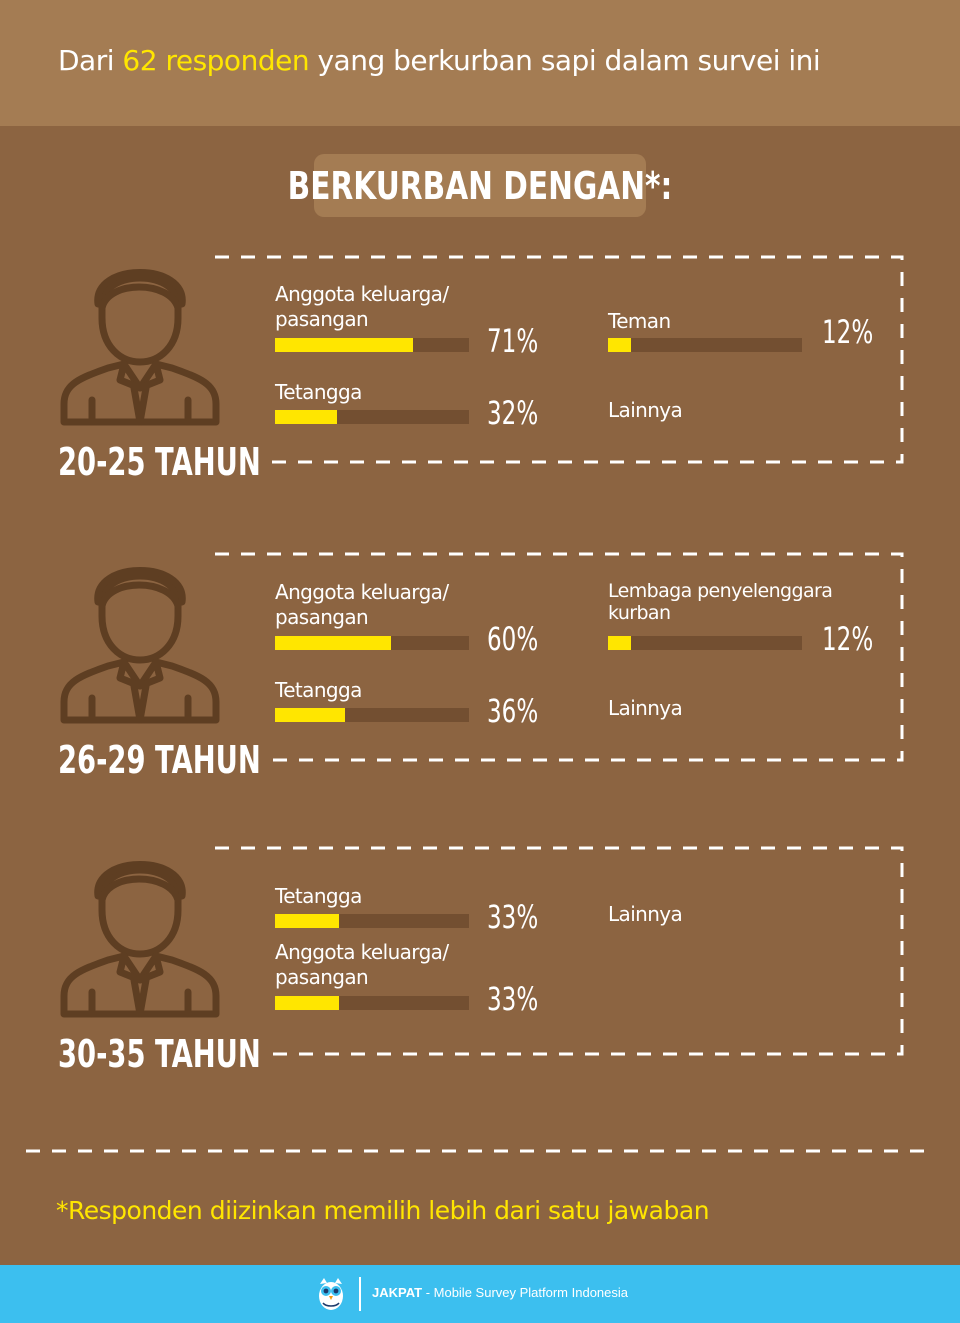 This screenshot has width=960, height=1323. I want to click on section-badge-label: BERKURBAN DENGAN*:, so click(480, 185).